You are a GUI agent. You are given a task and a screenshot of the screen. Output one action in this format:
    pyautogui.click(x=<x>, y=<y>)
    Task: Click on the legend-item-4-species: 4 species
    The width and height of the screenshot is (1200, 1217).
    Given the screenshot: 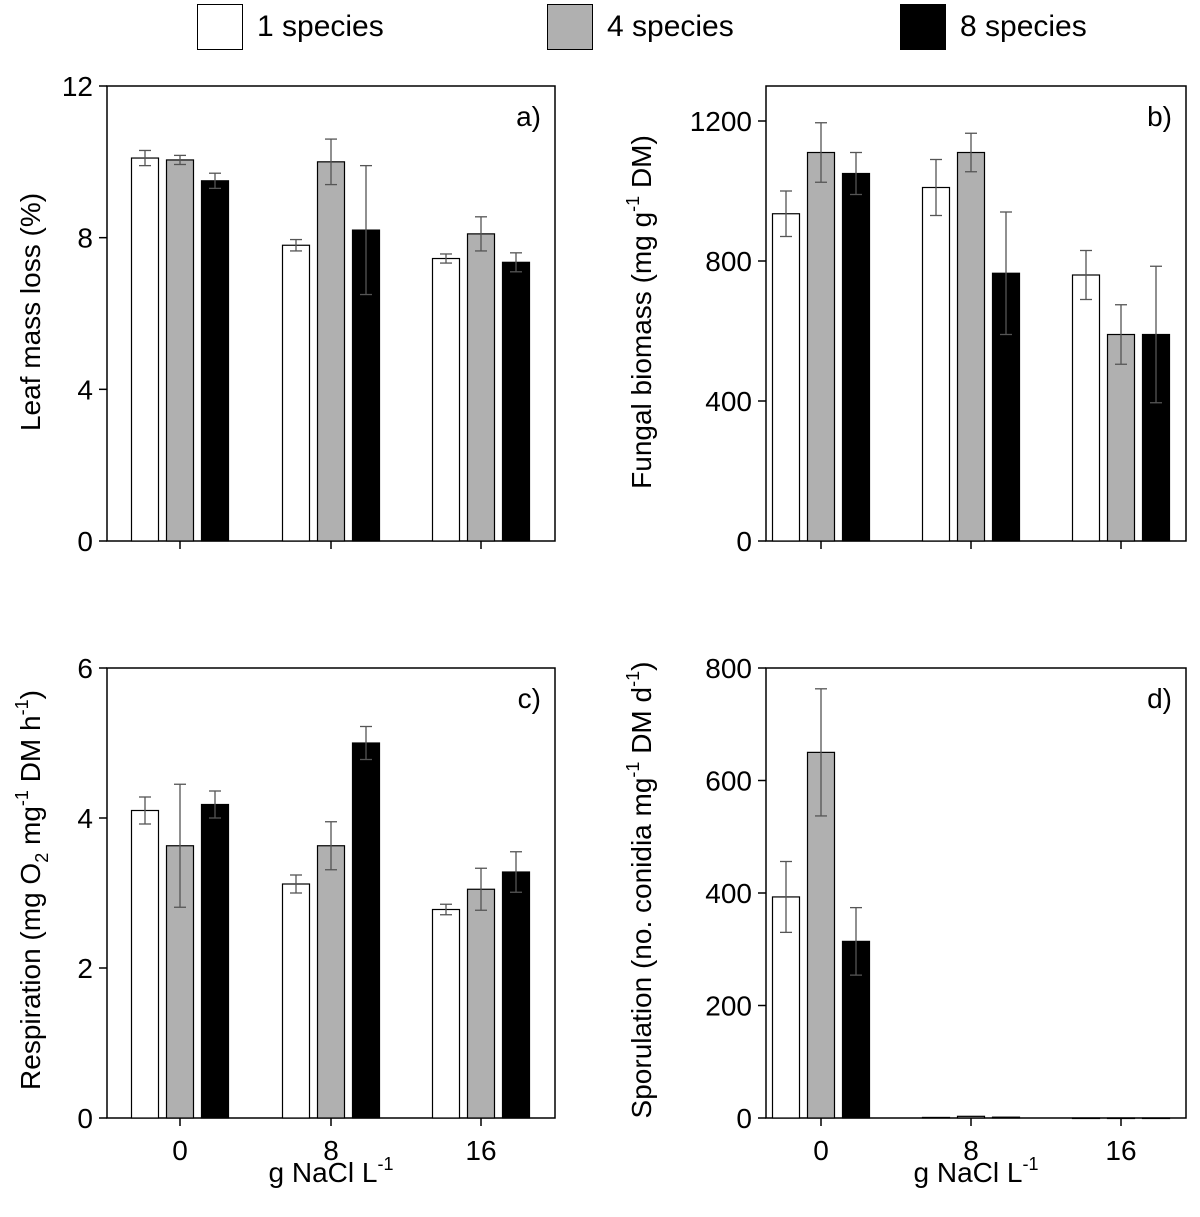 What is the action you would take?
    pyautogui.click(x=640, y=27)
    